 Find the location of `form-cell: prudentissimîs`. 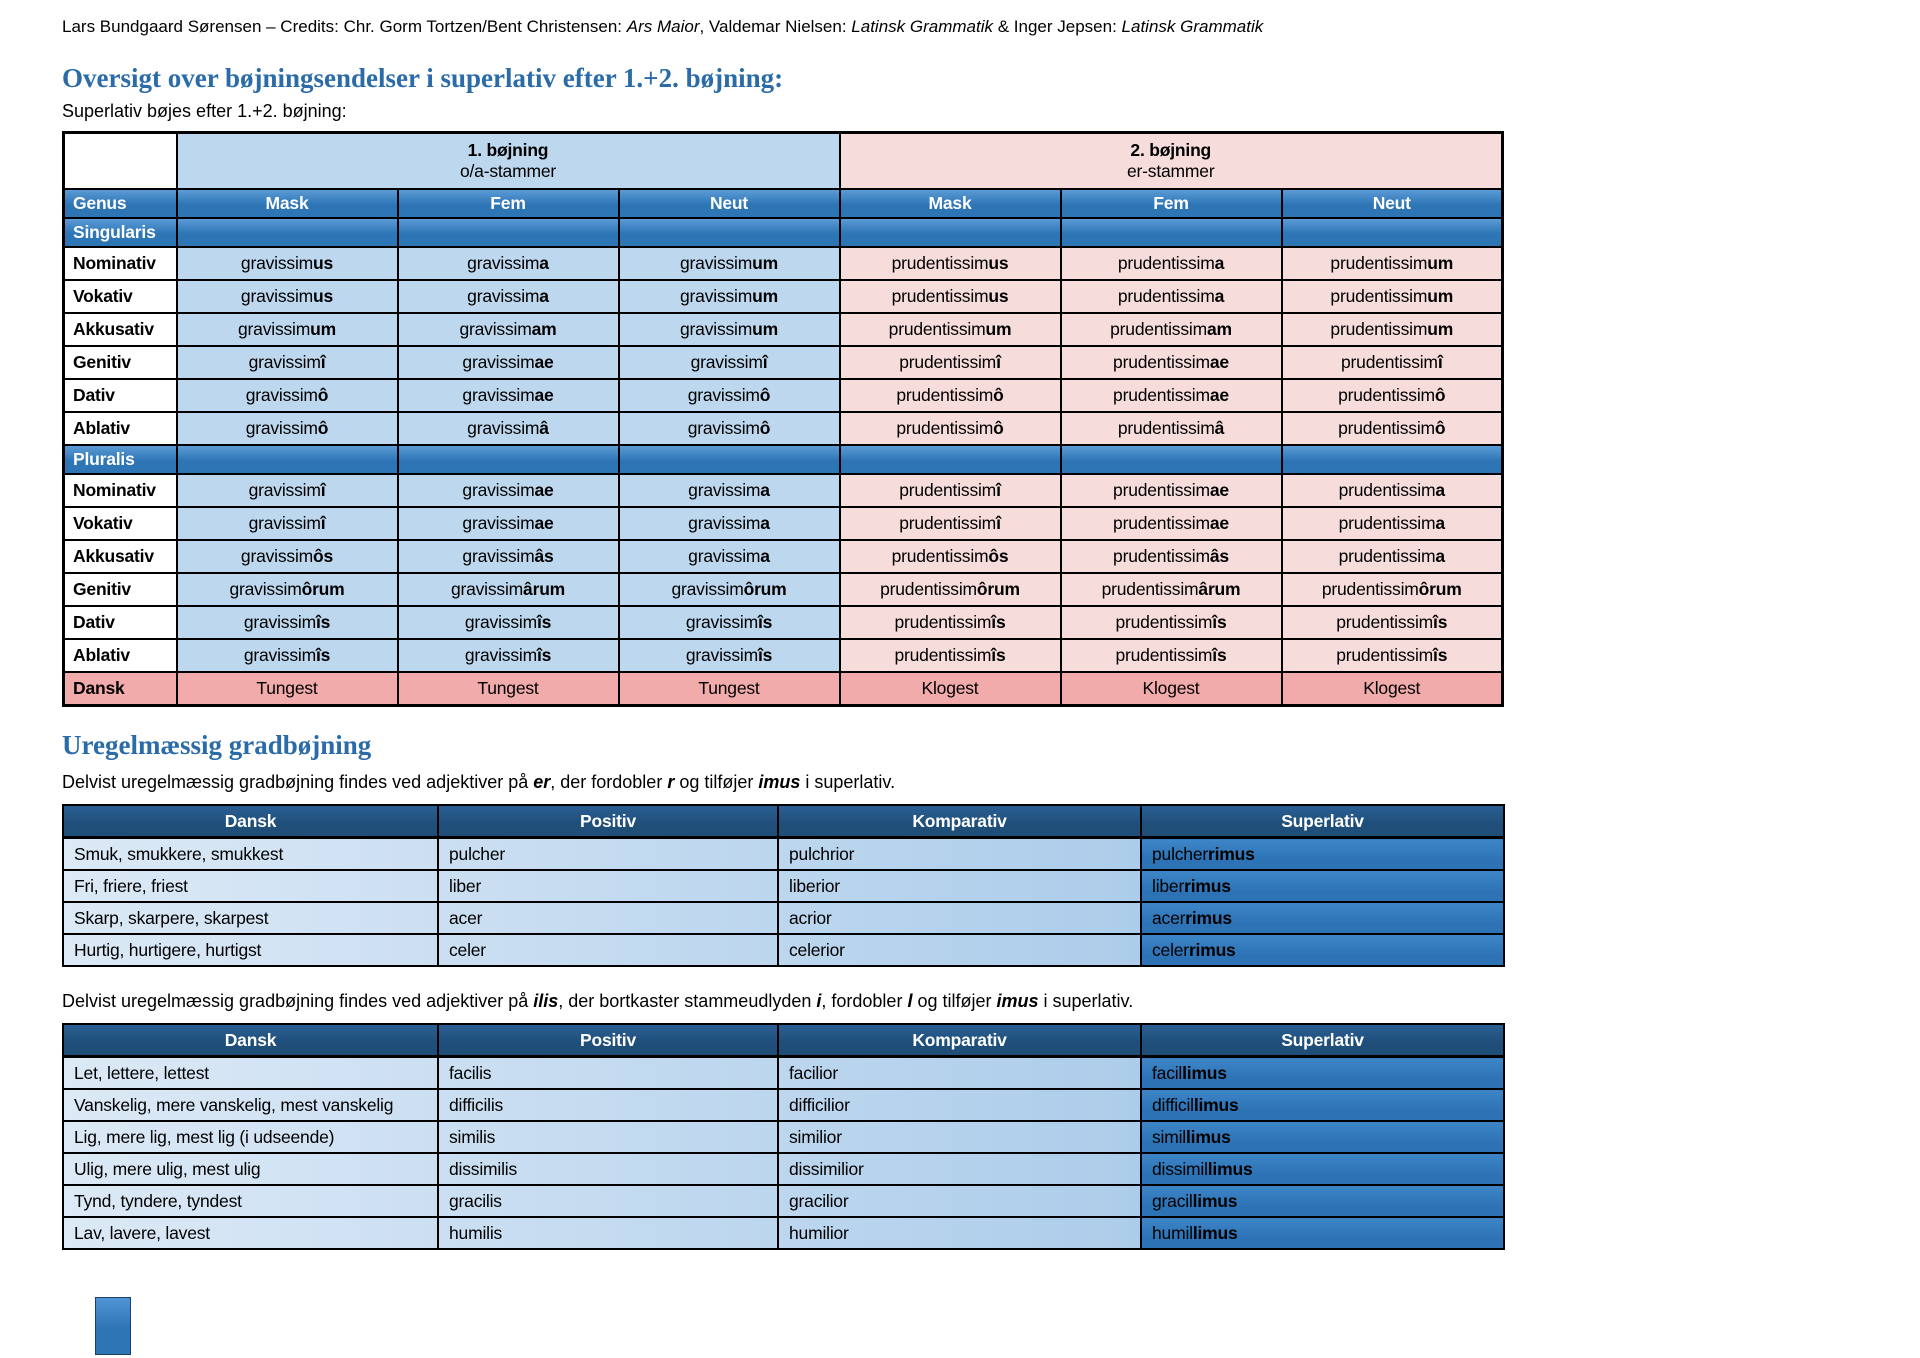

form-cell: prudentissimîs is located at coordinates (1392, 655).